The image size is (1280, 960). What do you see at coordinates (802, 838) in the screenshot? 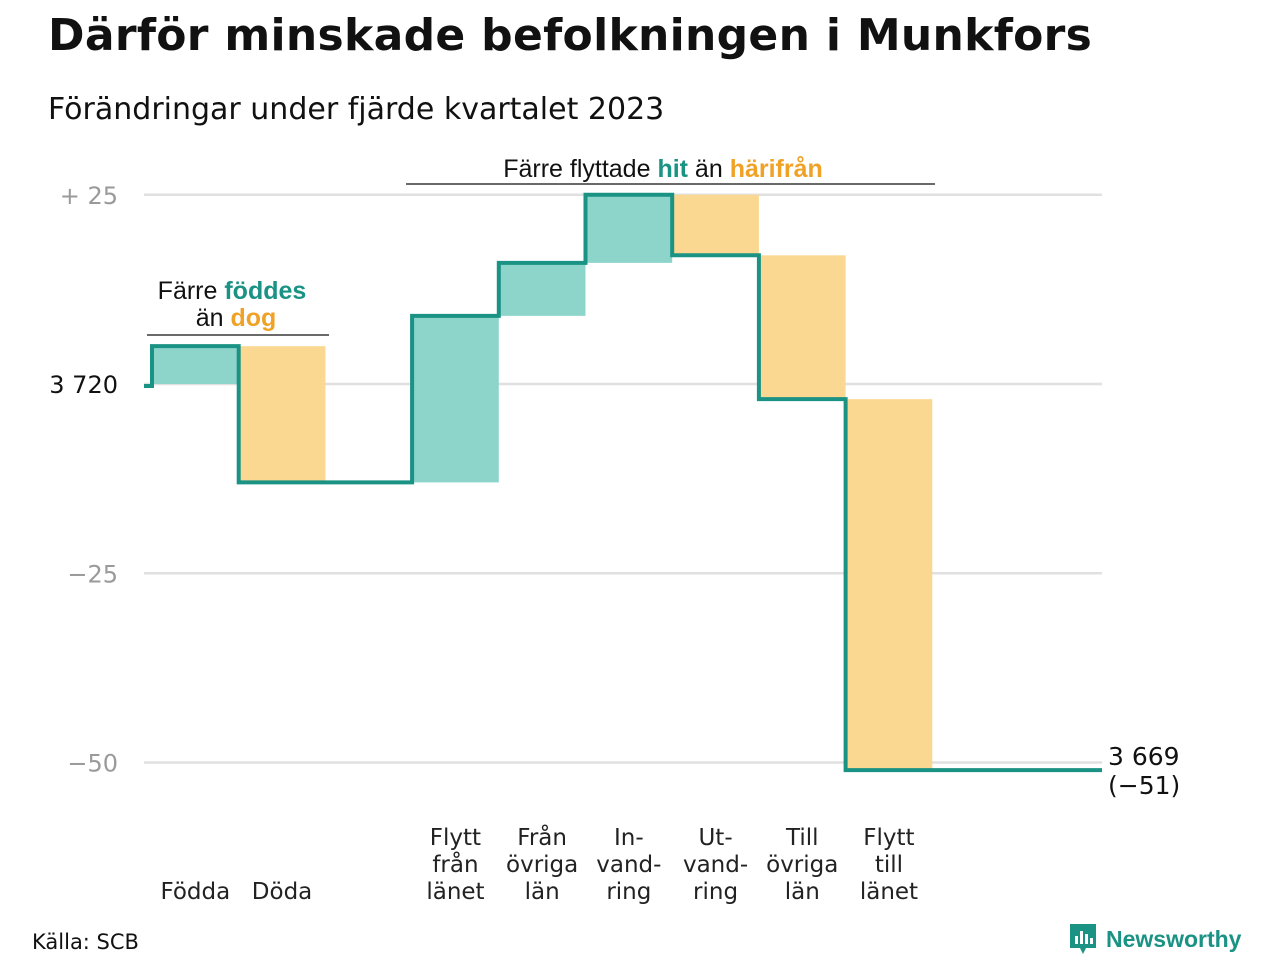
I see `category-label: Till` at bounding box center [802, 838].